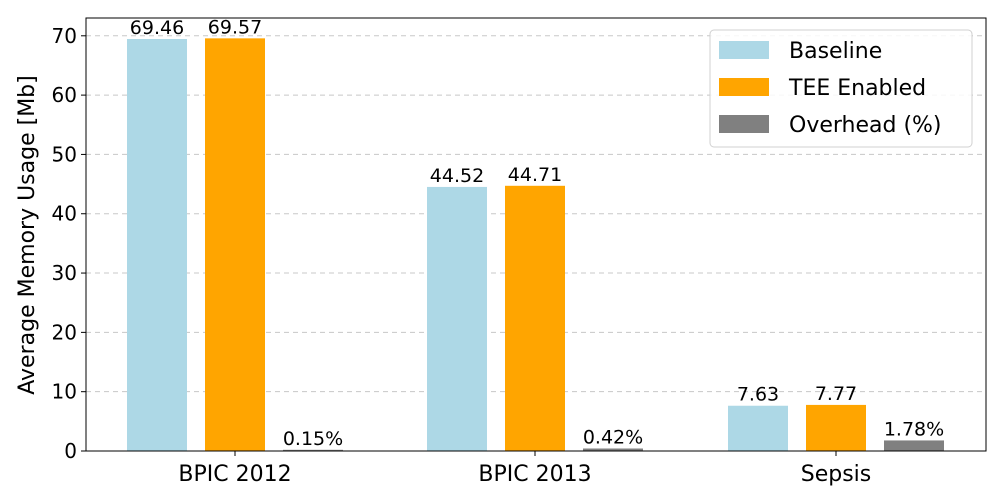 The image size is (1000, 500). What do you see at coordinates (64, 36) in the screenshot?
I see `y-tick-label-70: 70` at bounding box center [64, 36].